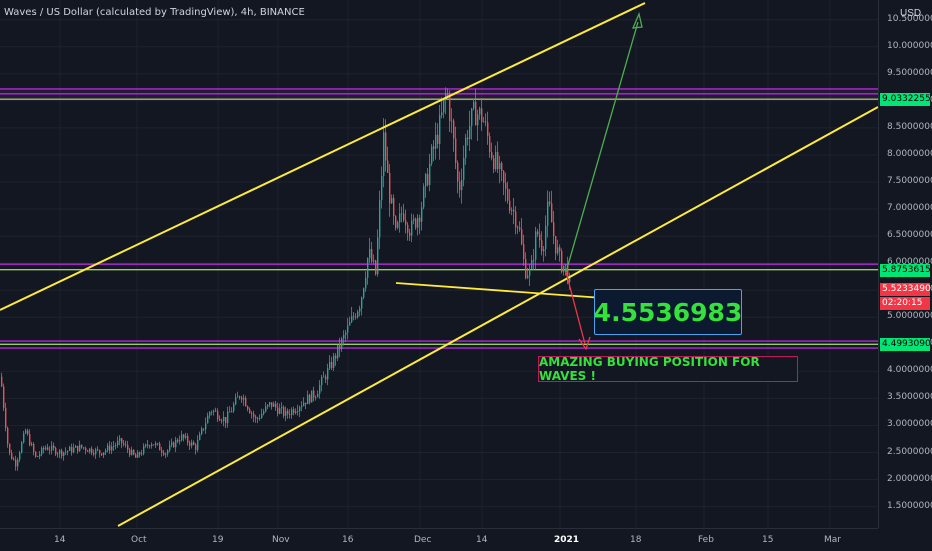 This screenshot has width=932, height=551. Describe the element at coordinates (439, 94) in the screenshot. I see `resistance-zone` at that location.